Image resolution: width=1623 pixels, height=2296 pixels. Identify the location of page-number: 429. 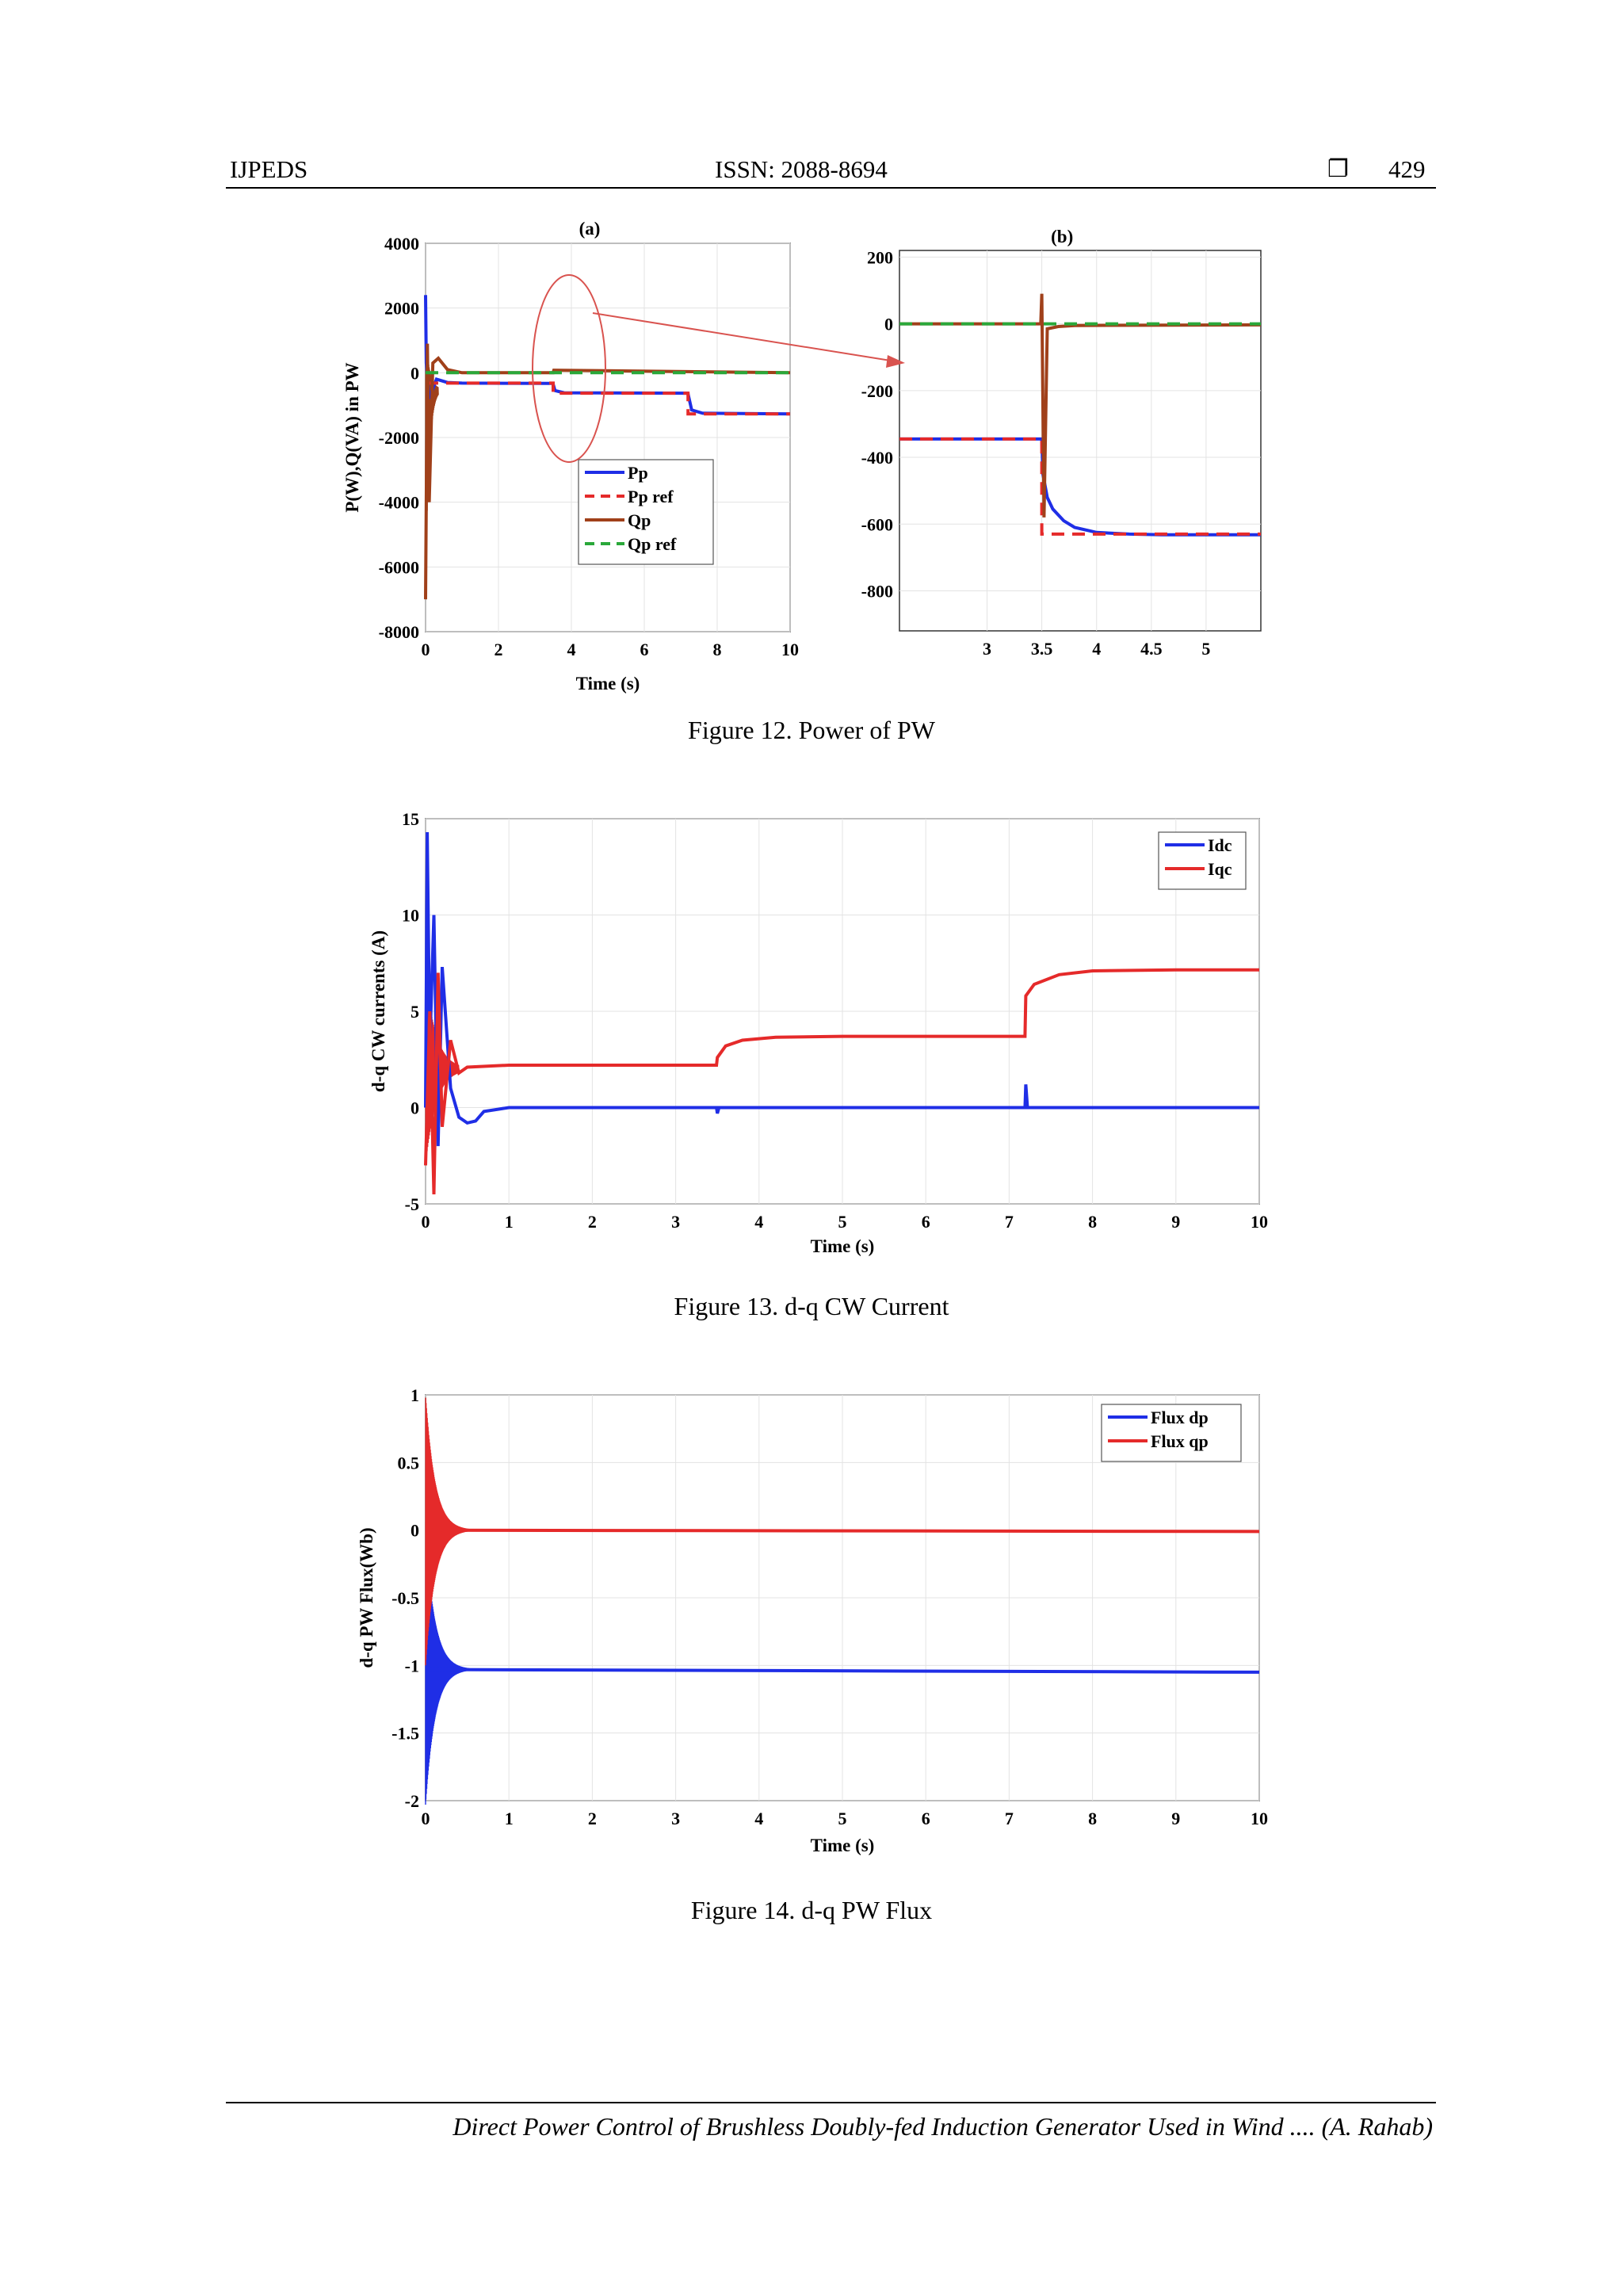
(1407, 169).